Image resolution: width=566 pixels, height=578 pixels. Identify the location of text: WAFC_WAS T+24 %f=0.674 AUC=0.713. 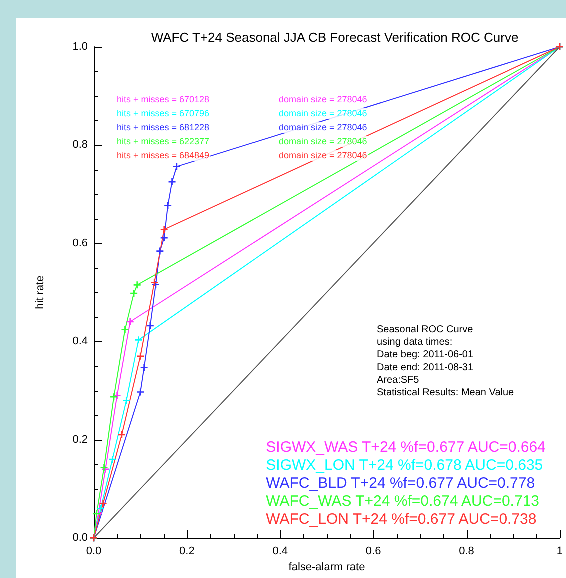
(403, 501).